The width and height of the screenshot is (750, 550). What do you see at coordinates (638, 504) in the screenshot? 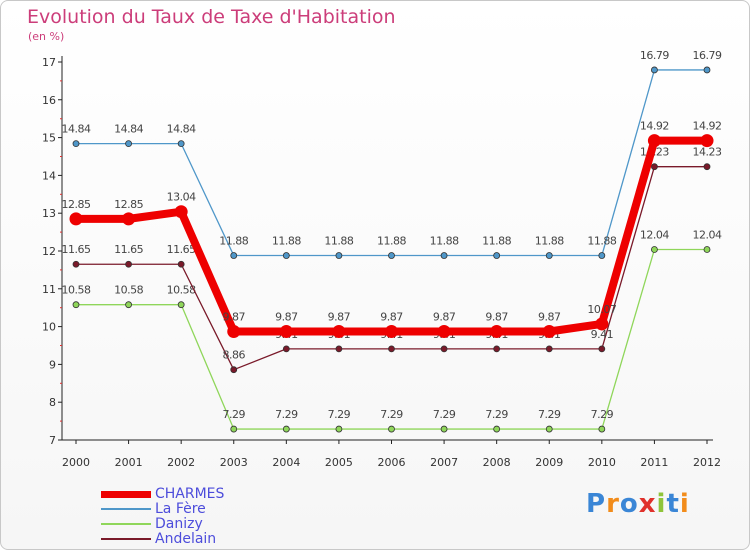
I see `proxiti-logo: Proxiti` at bounding box center [638, 504].